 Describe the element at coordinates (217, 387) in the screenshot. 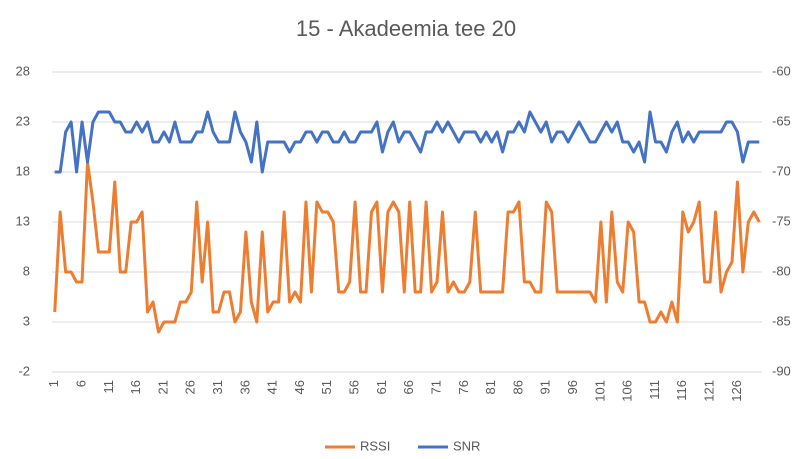

I see `x-tick-label: 31` at that location.